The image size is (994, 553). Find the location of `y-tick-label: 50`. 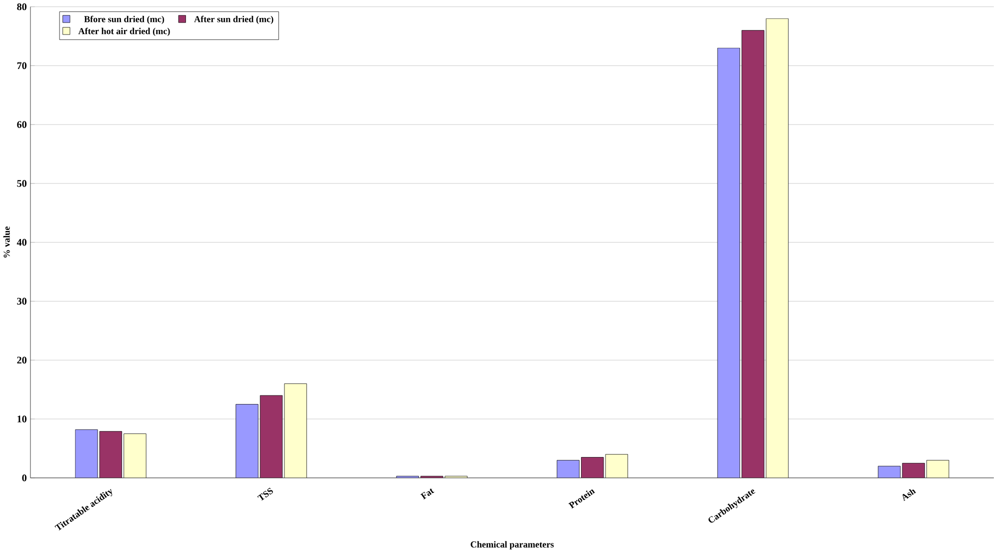

y-tick-label: 50 is located at coordinates (21, 183).